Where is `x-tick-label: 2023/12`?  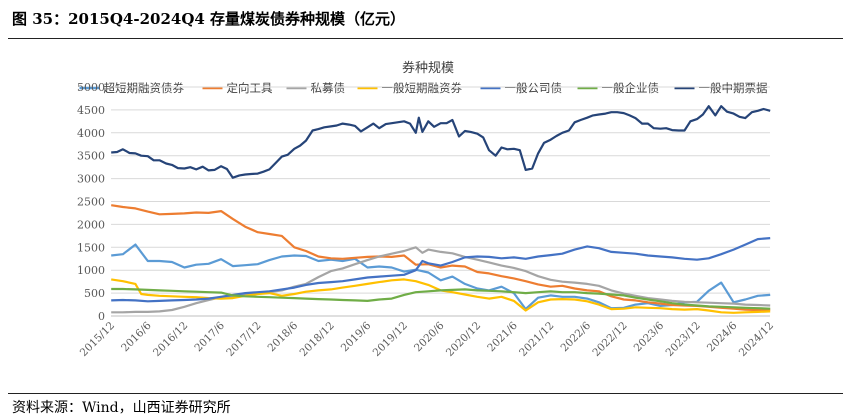
x-tick-label: 2023/12 is located at coordinates (683, 339).